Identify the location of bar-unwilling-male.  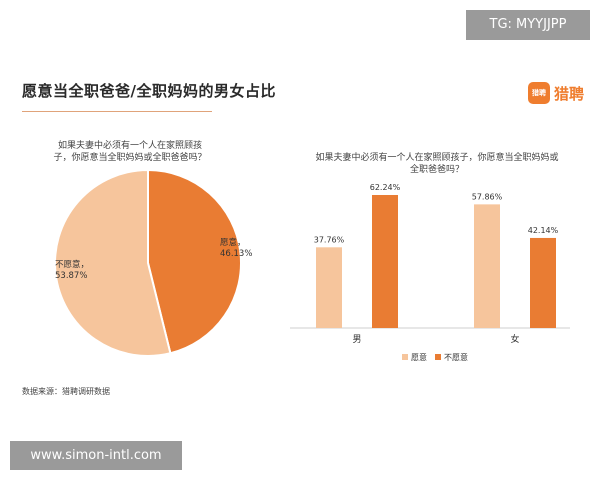
(385, 261).